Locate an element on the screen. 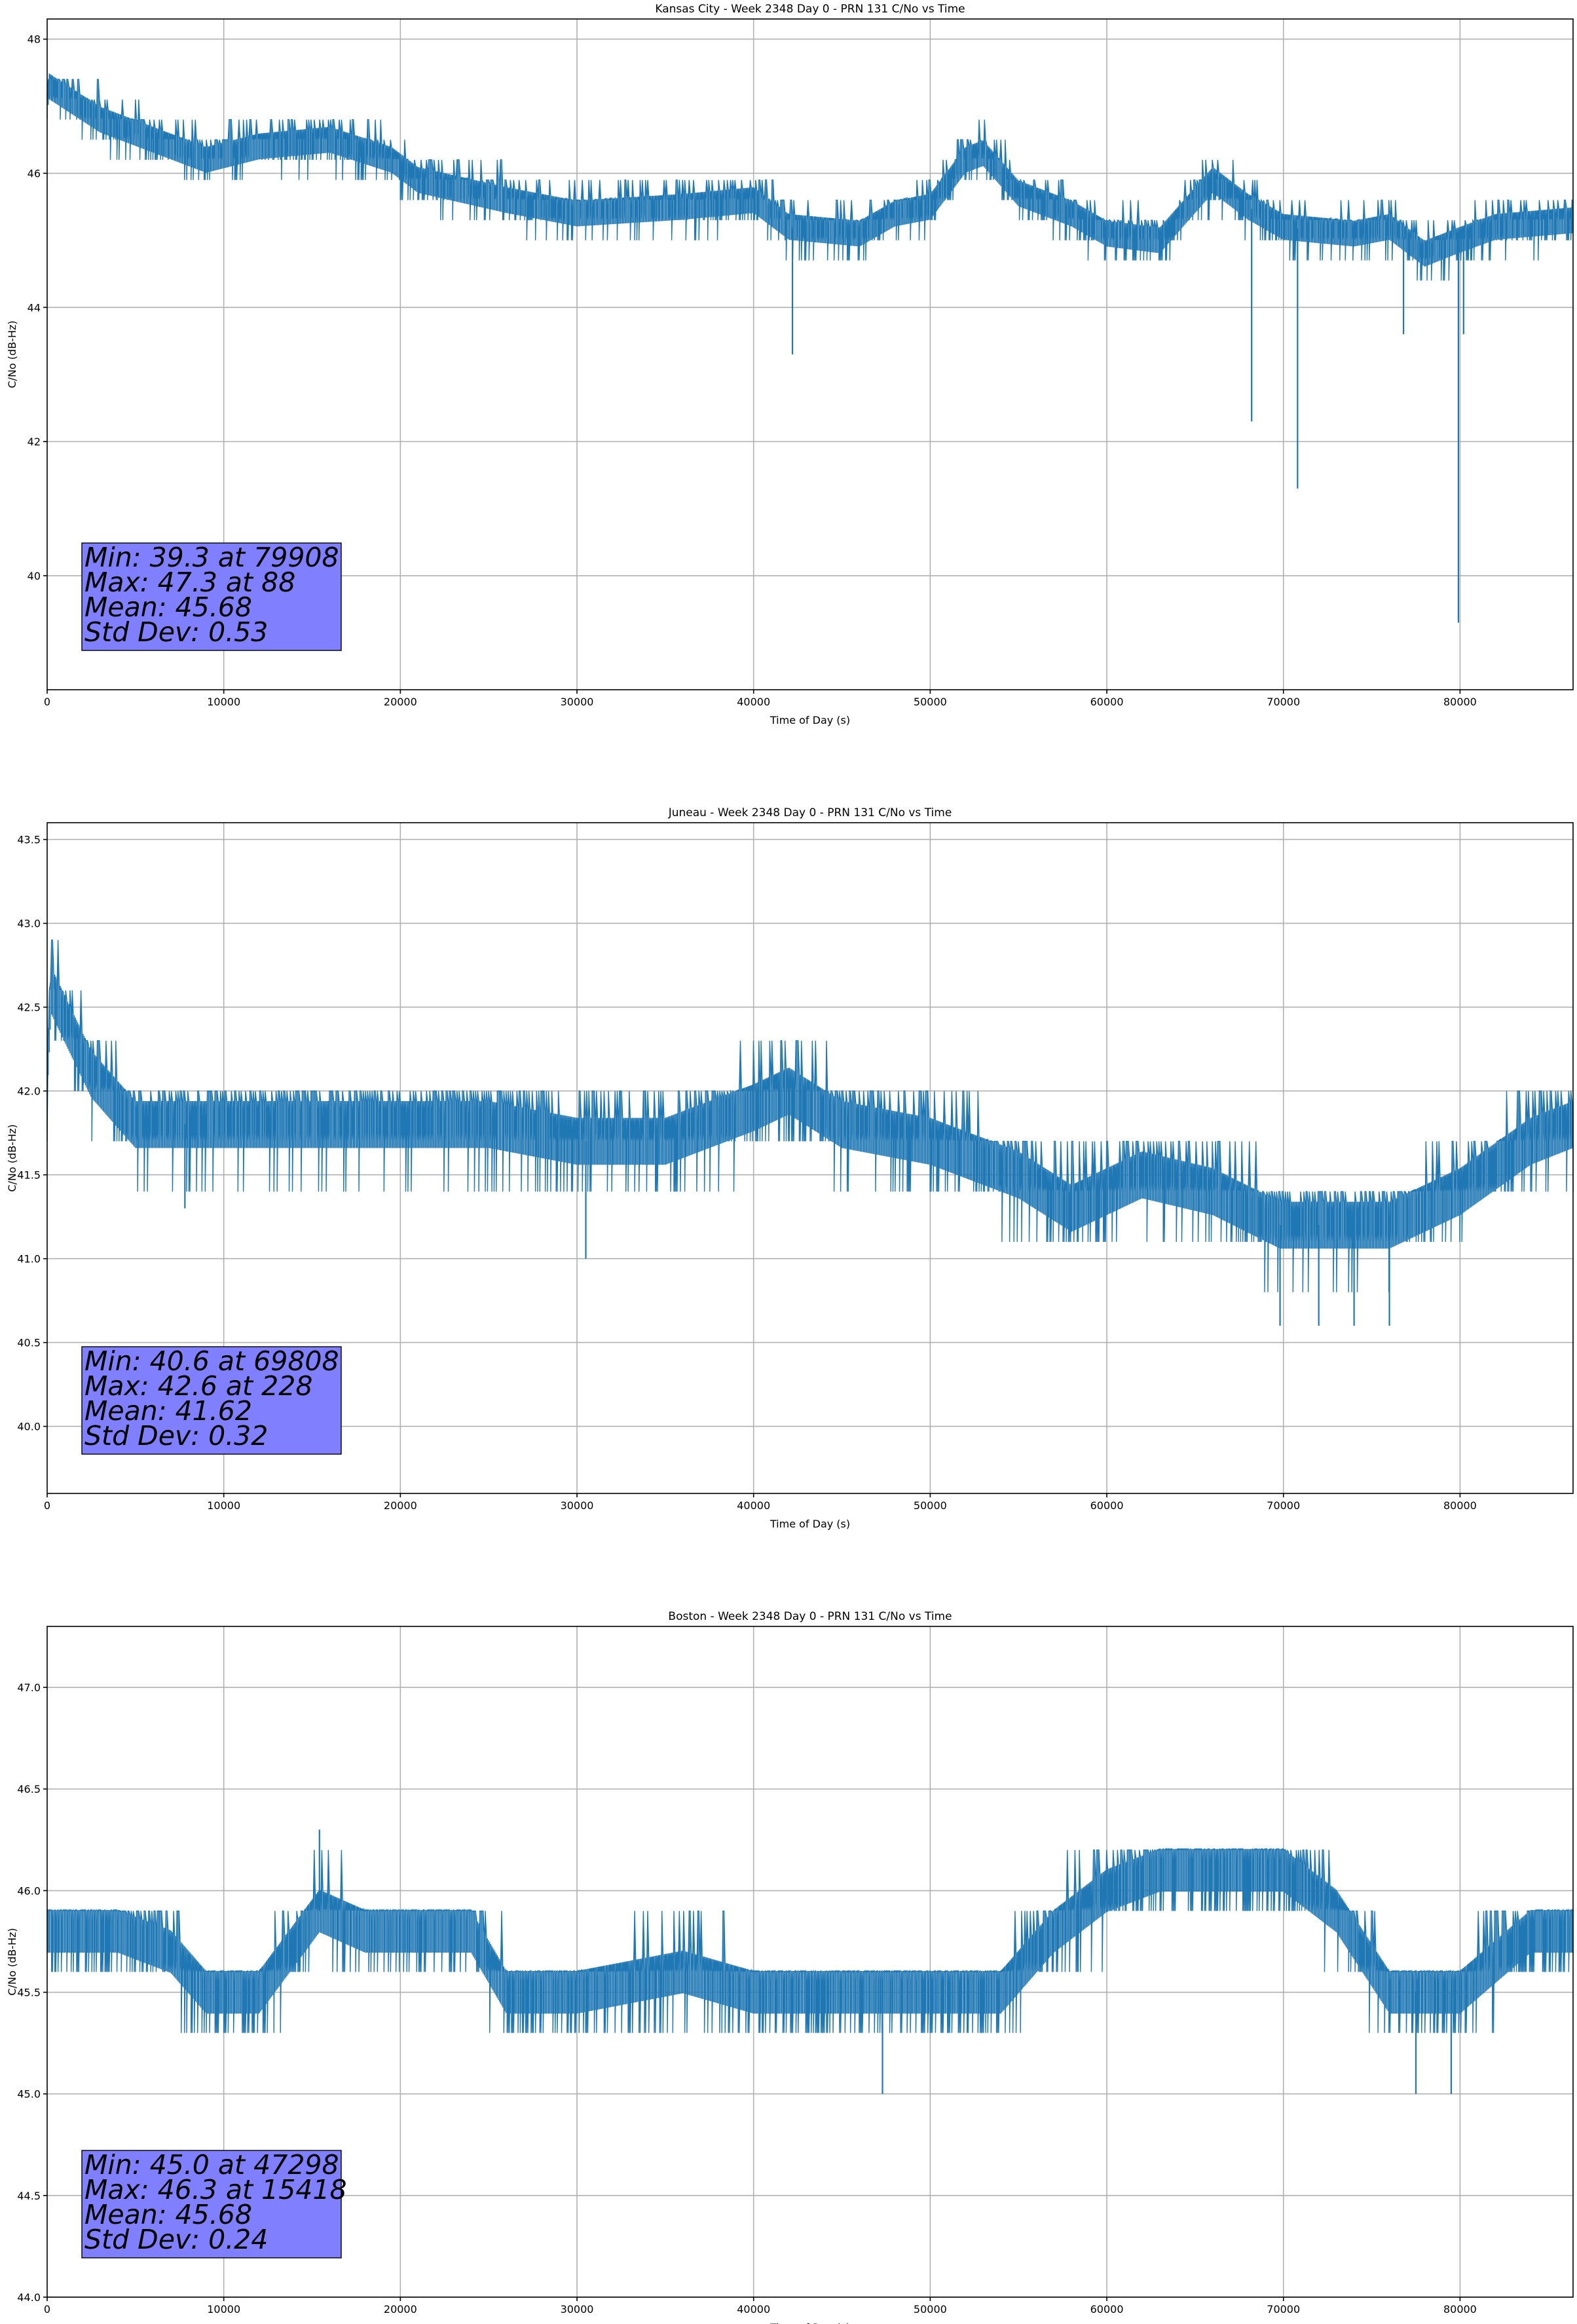 The width and height of the screenshot is (1577, 2324). stats-line: Max: 46.3 at 15418 is located at coordinates (215, 2189).